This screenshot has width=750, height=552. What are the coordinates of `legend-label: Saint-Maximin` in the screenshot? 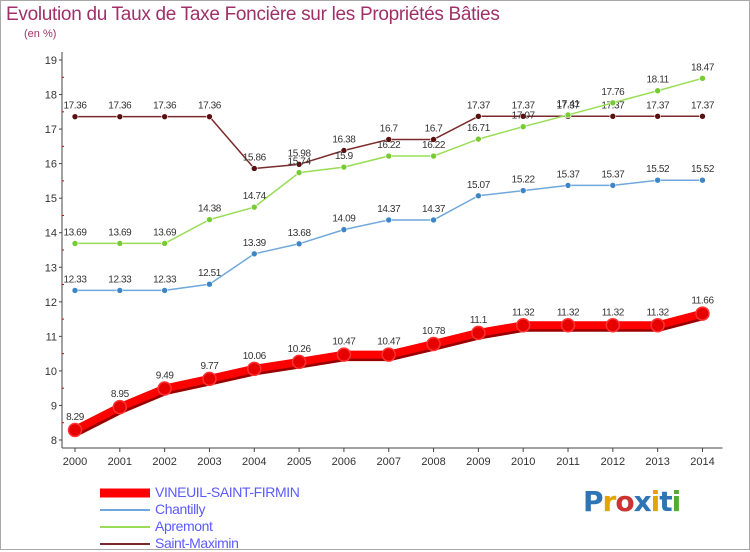 It's located at (197, 543).